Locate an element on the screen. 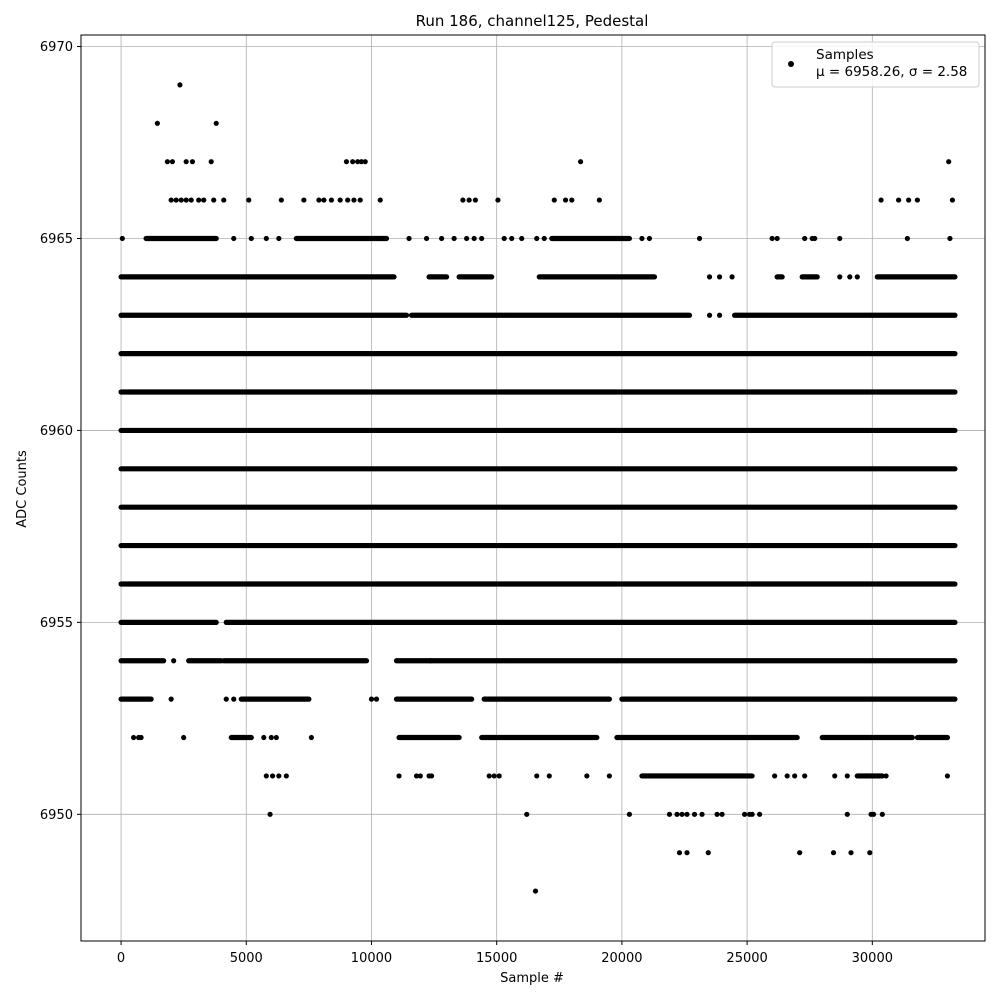  x-tick-label: 5000 is located at coordinates (246, 958).